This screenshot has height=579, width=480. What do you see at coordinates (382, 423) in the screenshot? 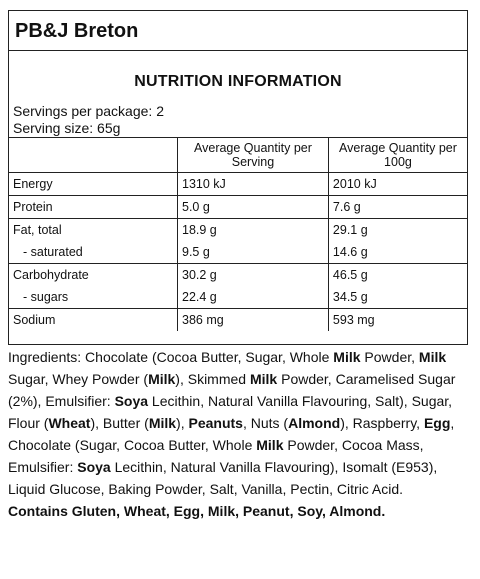
I see `ingredient-text: ), Raspberry,` at bounding box center [382, 423].